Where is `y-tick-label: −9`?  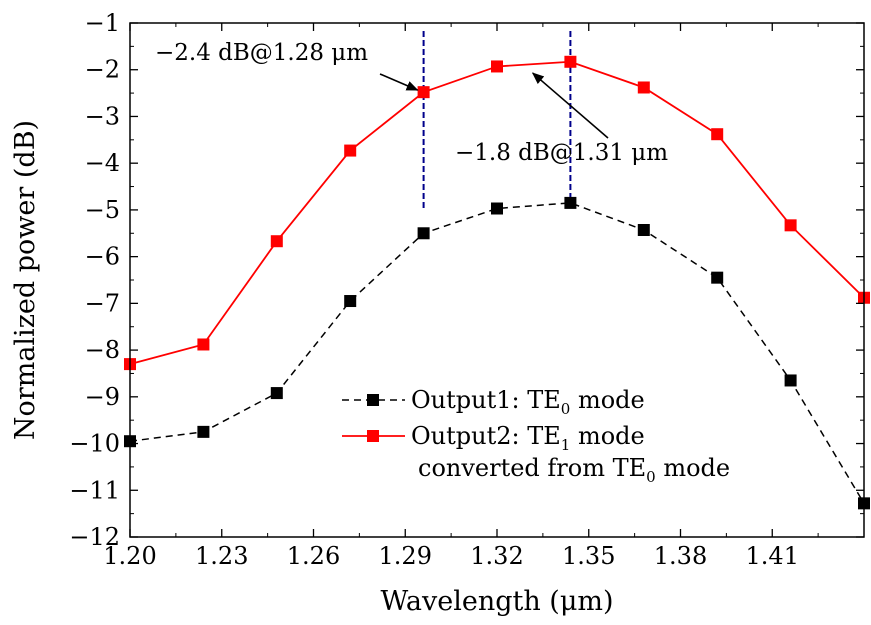 y-tick-label: −9 is located at coordinates (102, 397).